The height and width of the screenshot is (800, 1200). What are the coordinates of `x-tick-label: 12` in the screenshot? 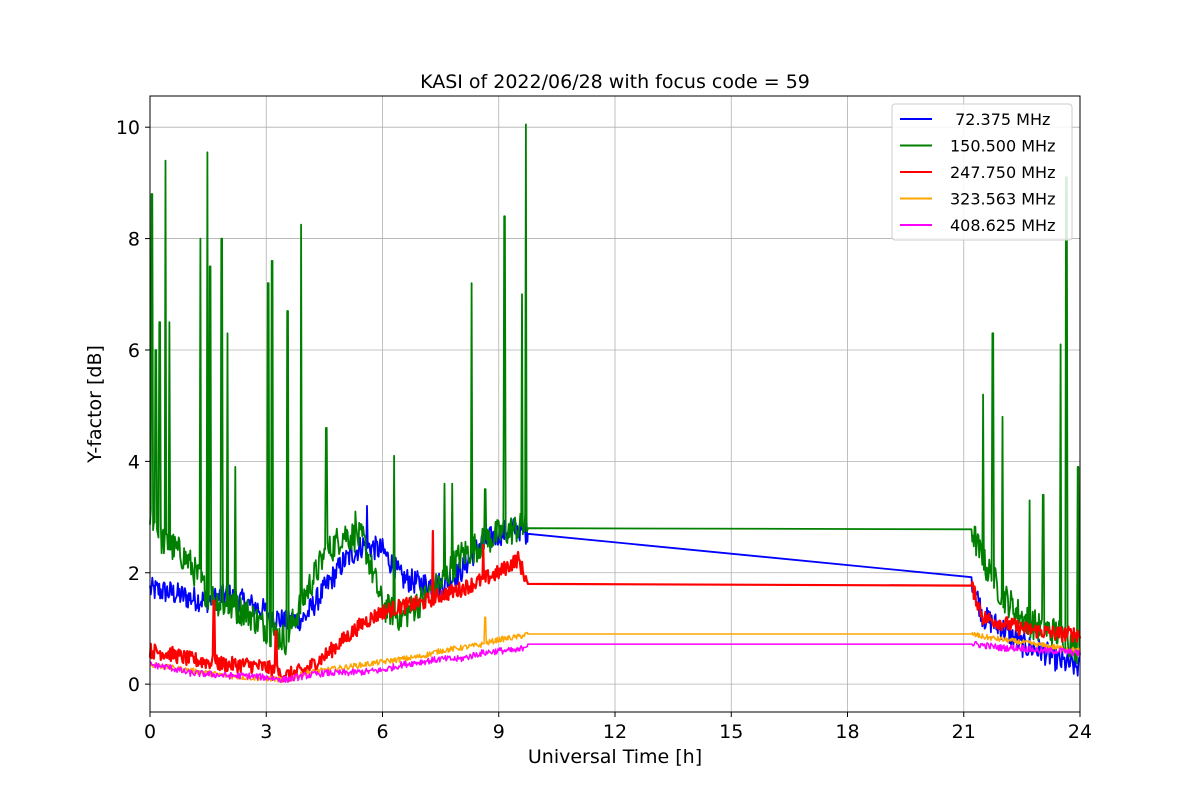 It's located at (615, 732).